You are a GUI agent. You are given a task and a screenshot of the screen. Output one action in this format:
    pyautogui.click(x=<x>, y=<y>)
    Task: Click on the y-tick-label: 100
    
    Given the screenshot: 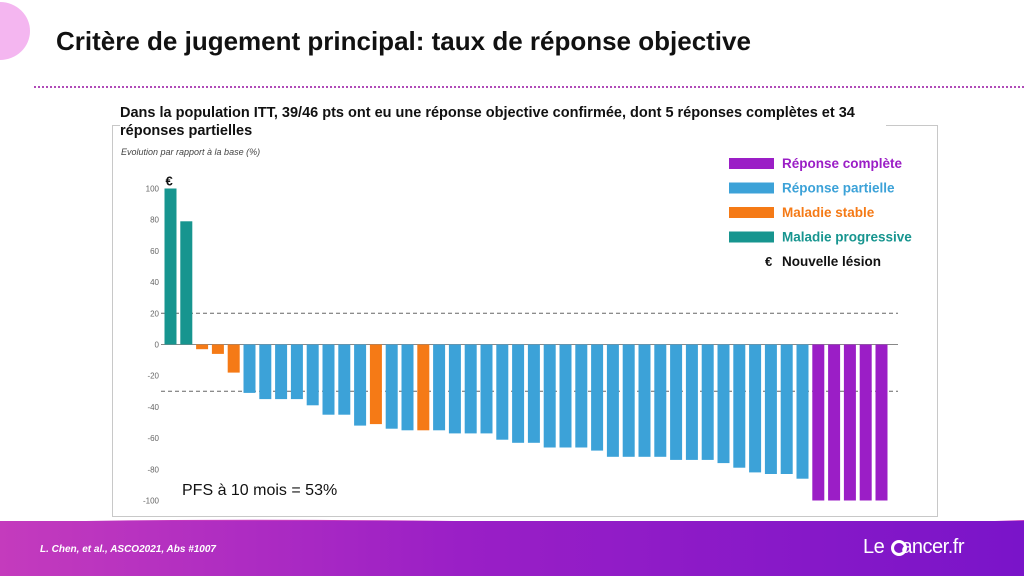 What is the action you would take?
    pyautogui.click(x=153, y=189)
    